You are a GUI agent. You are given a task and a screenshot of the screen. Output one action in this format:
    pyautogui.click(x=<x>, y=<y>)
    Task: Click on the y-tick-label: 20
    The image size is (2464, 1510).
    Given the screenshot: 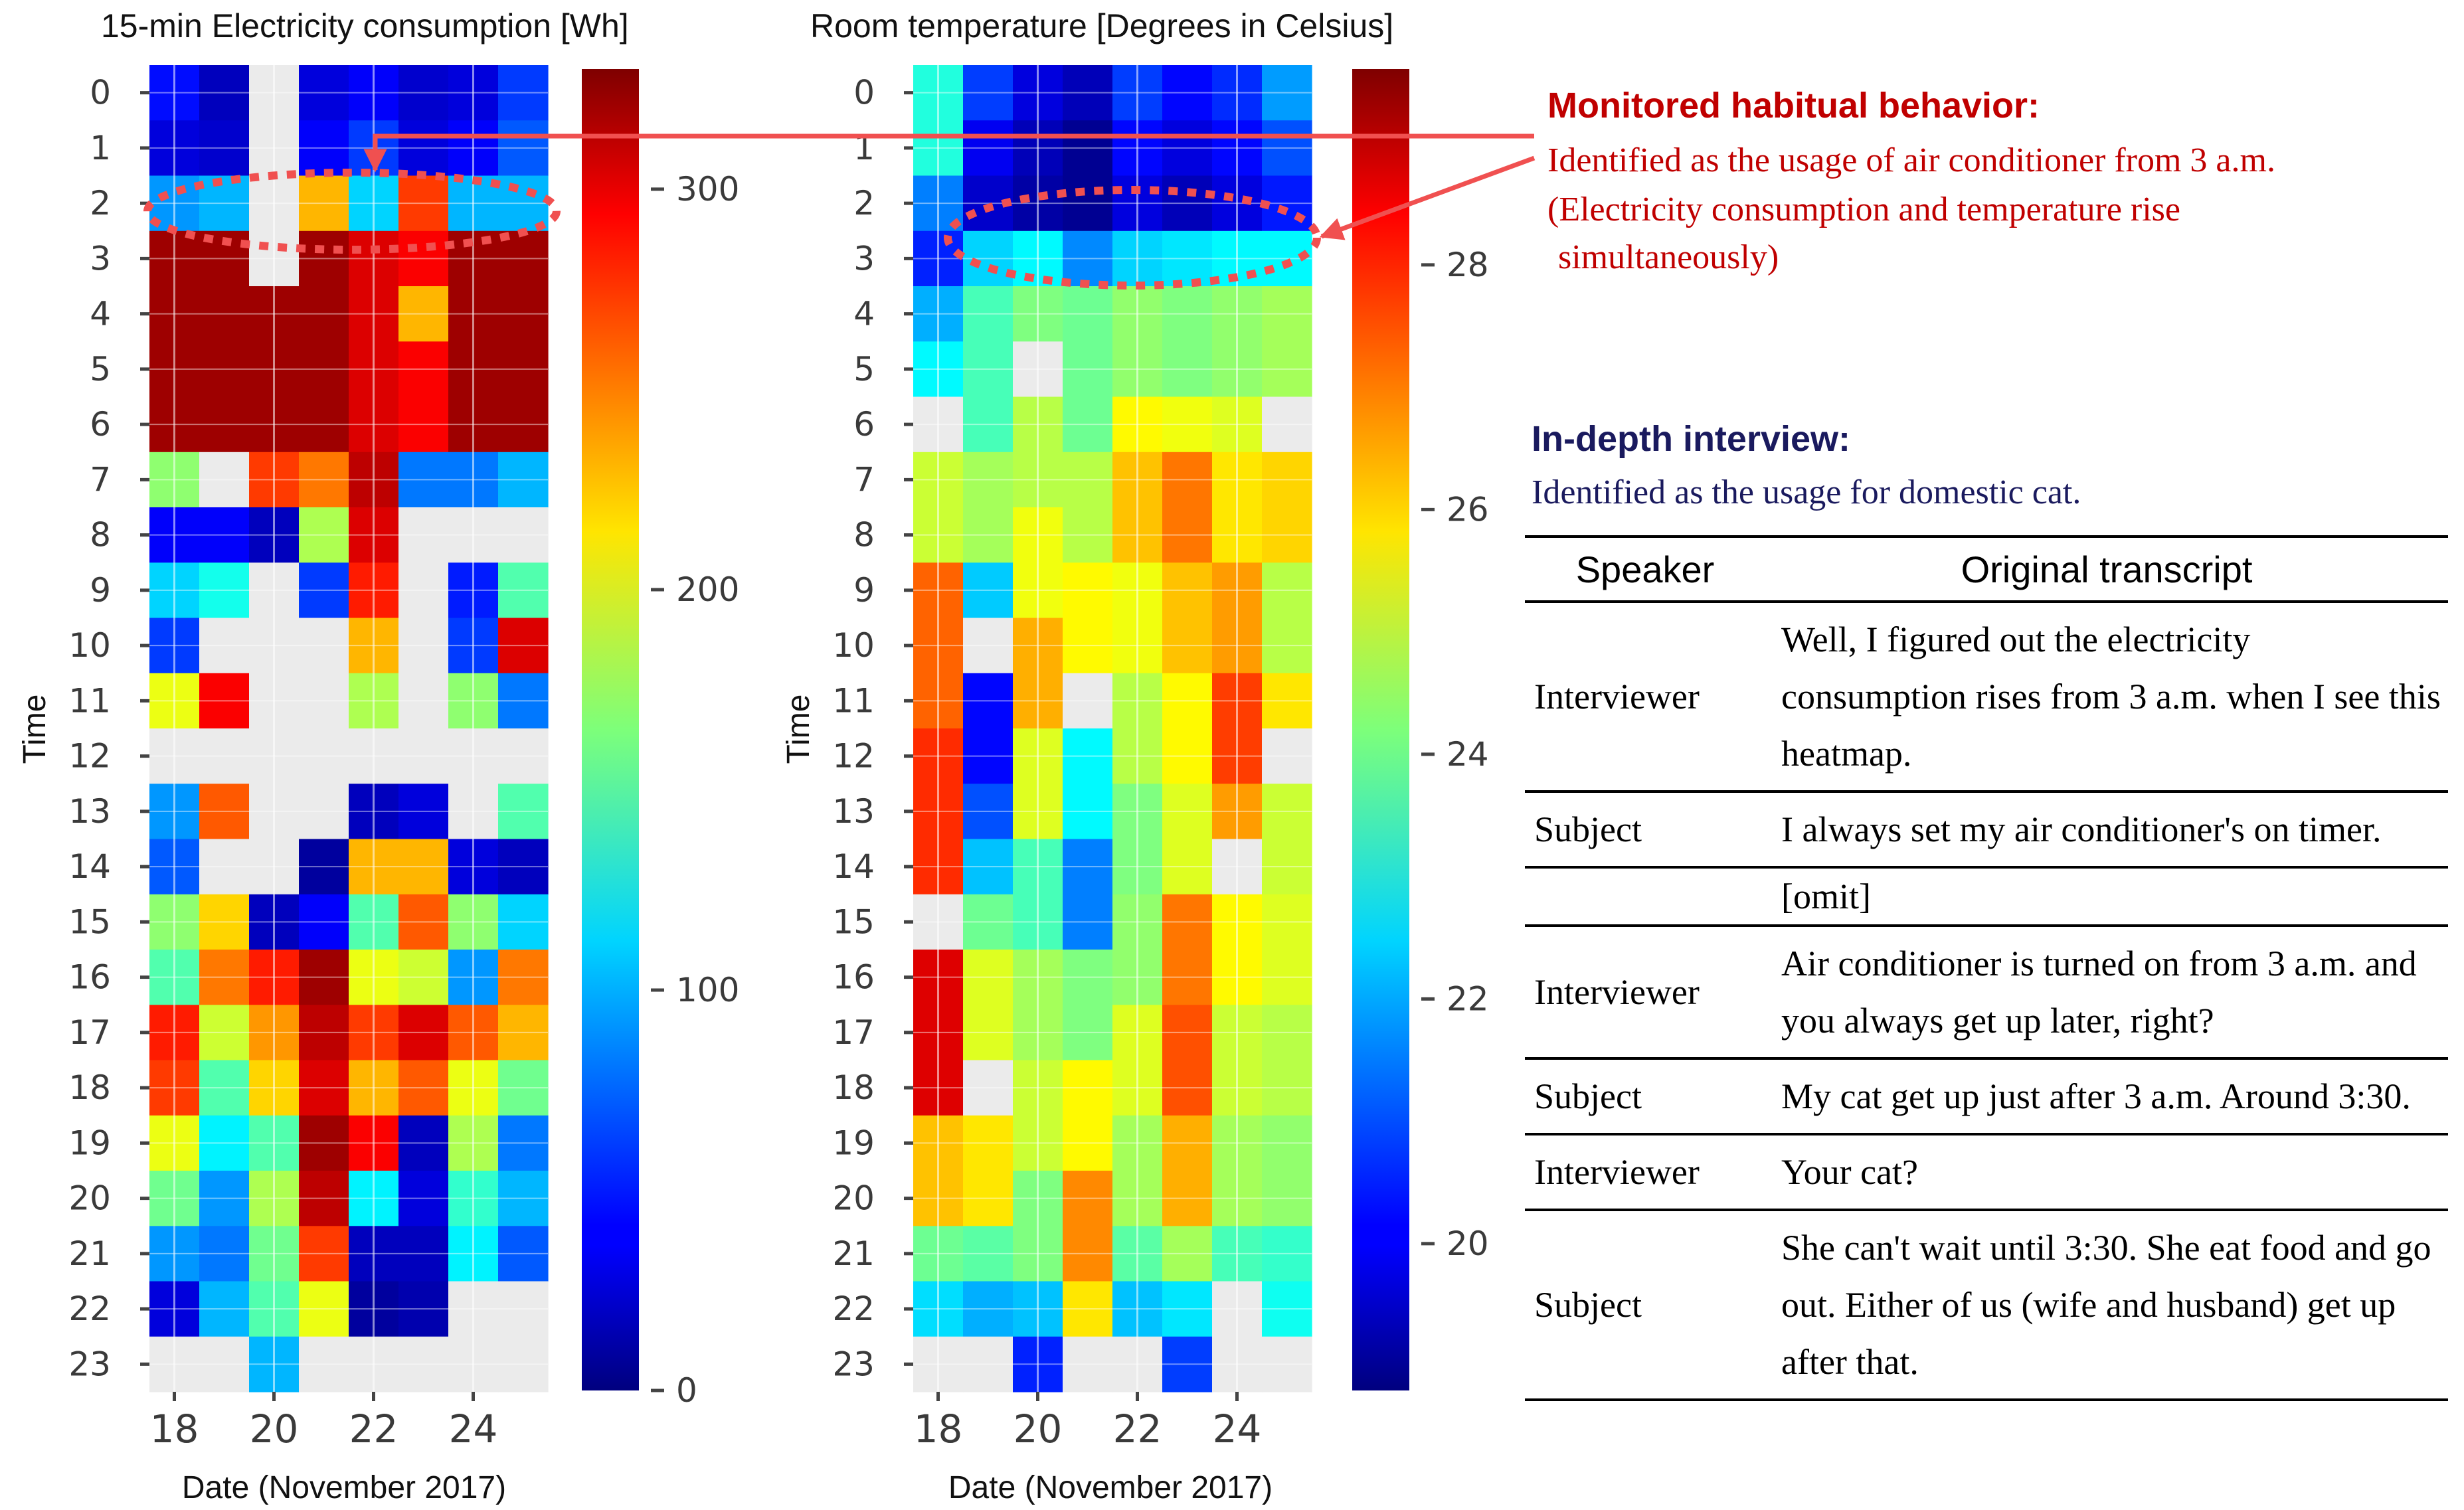 What is the action you would take?
    pyautogui.click(x=89, y=1199)
    